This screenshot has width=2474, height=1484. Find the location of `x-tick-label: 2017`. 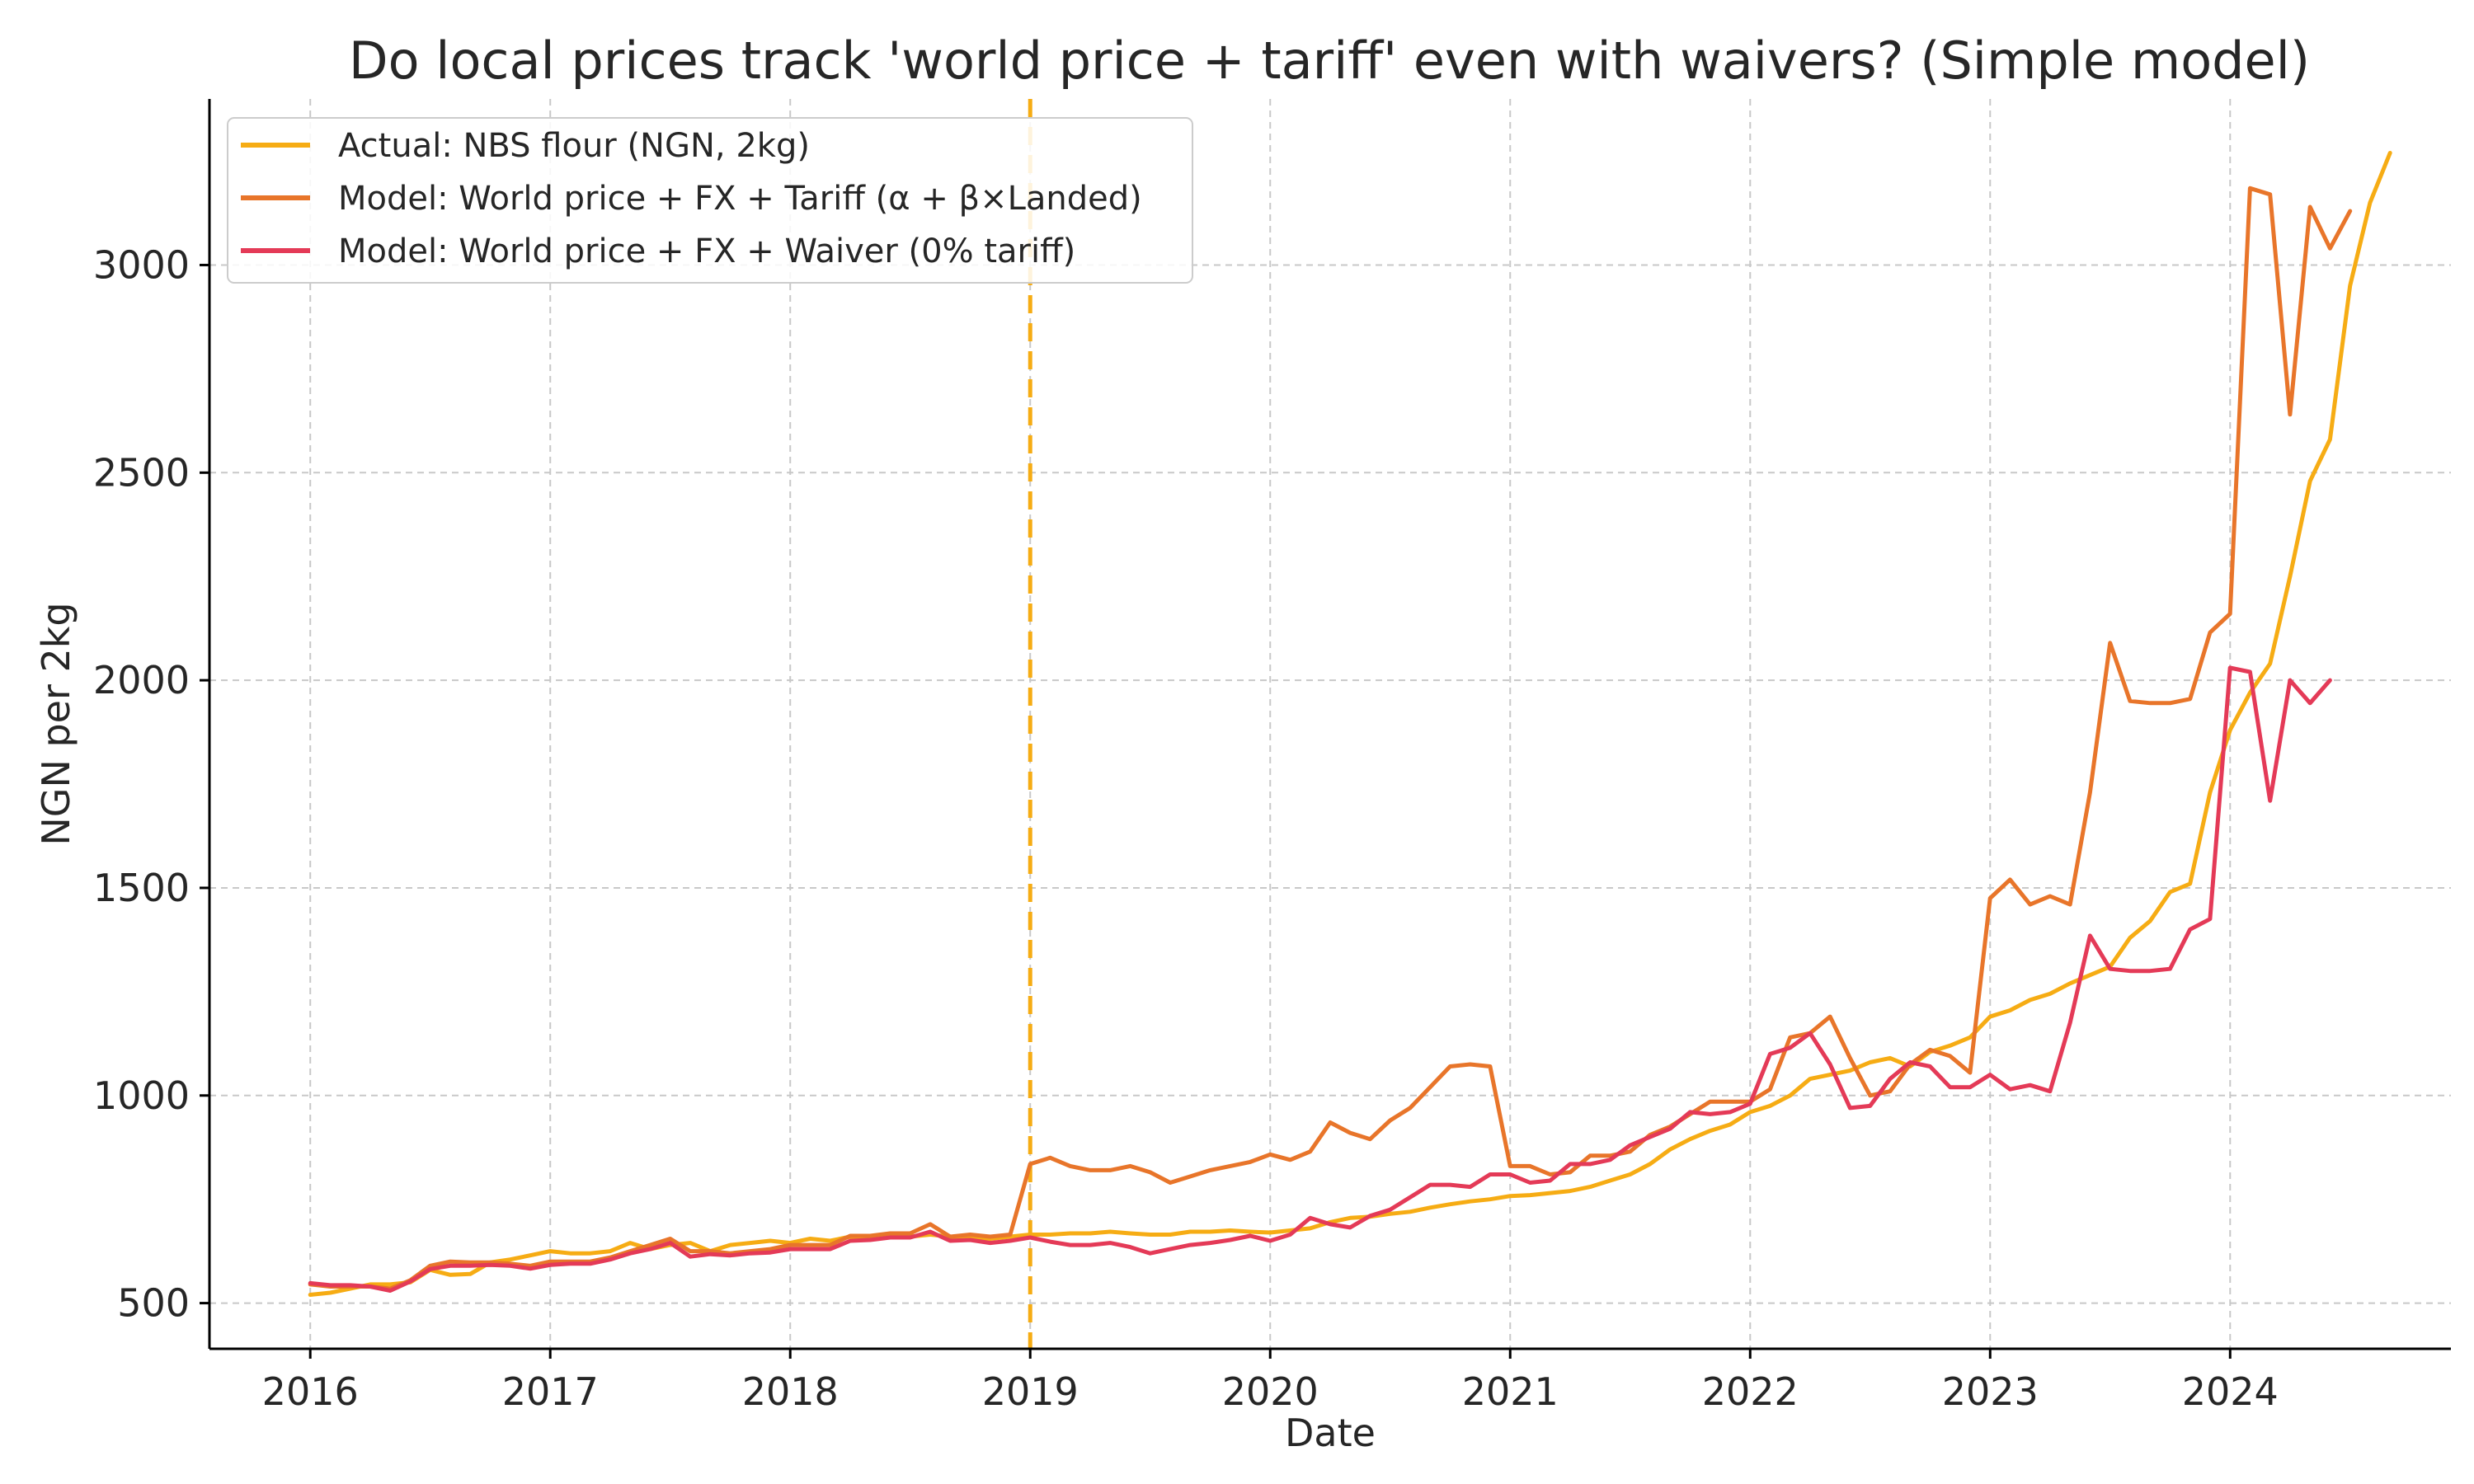

x-tick-label: 2017 is located at coordinates (550, 1391).